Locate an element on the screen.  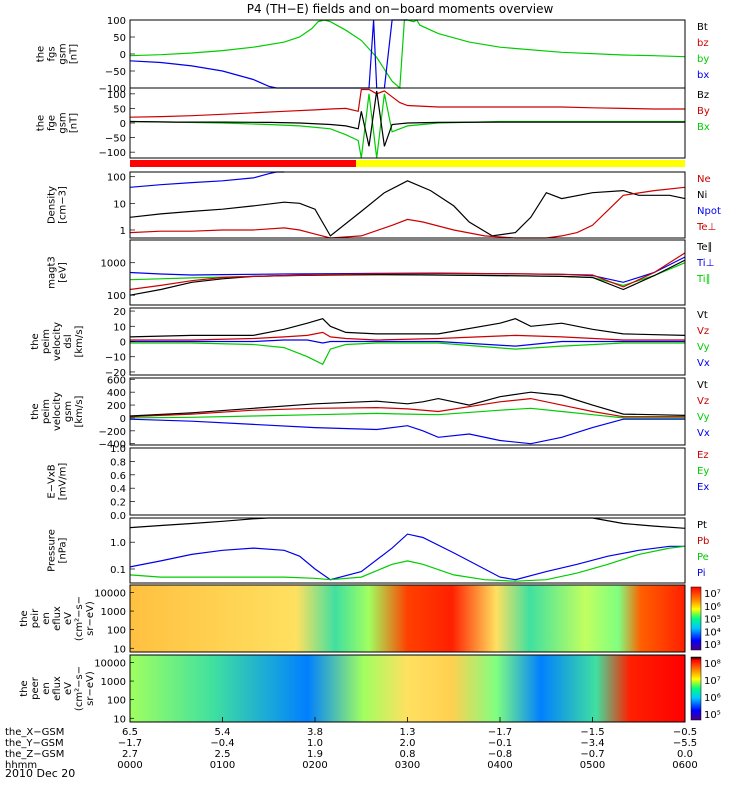
series-line-Pe is located at coordinates (407, 563).